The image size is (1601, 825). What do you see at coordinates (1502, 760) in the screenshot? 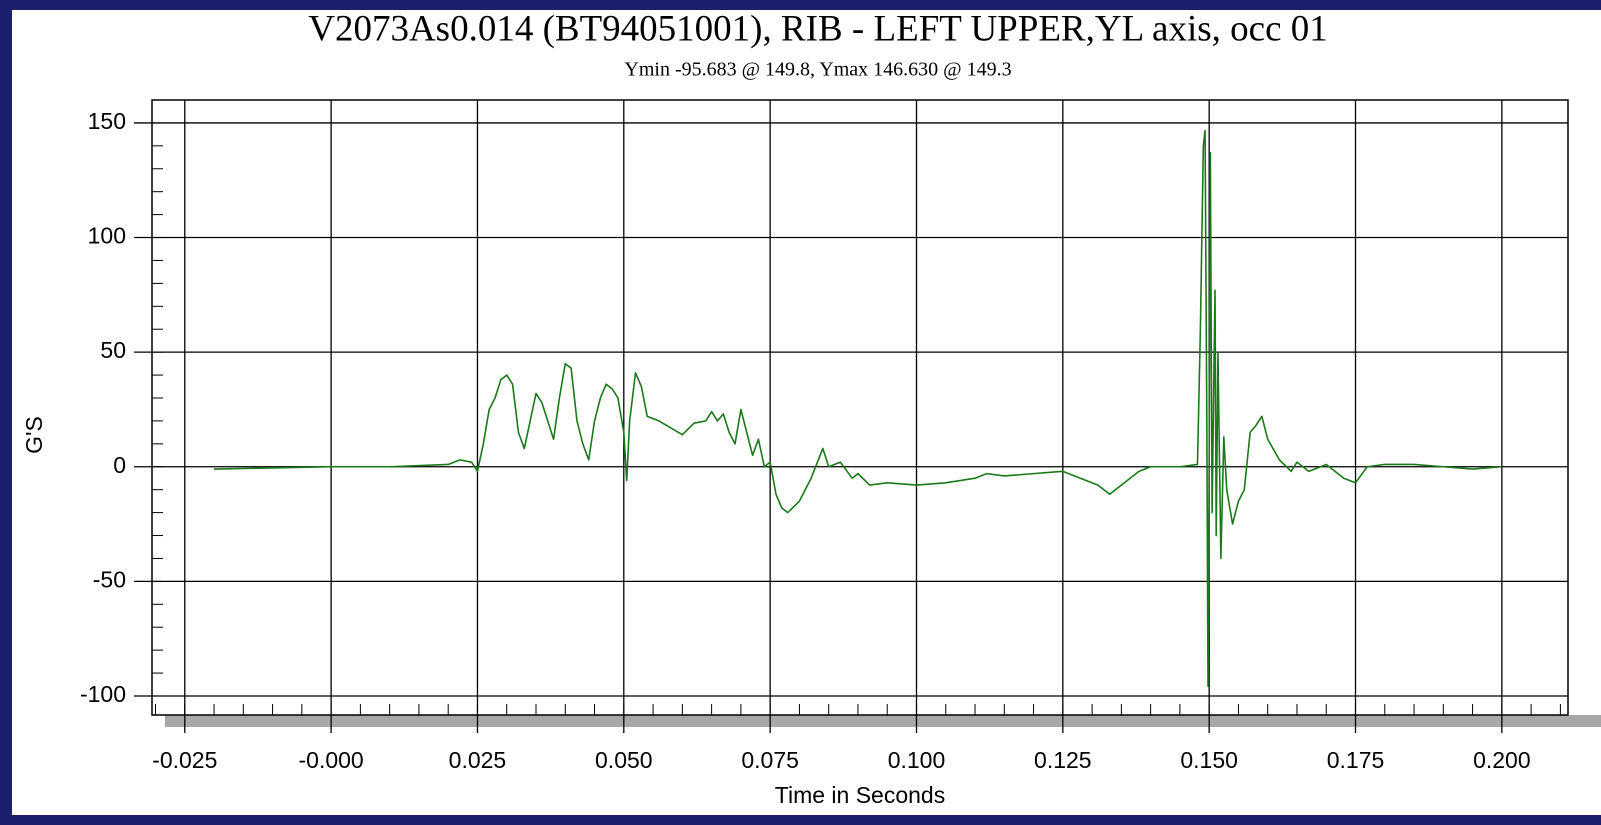
I see `x-tick-label: 0.200` at bounding box center [1502, 760].